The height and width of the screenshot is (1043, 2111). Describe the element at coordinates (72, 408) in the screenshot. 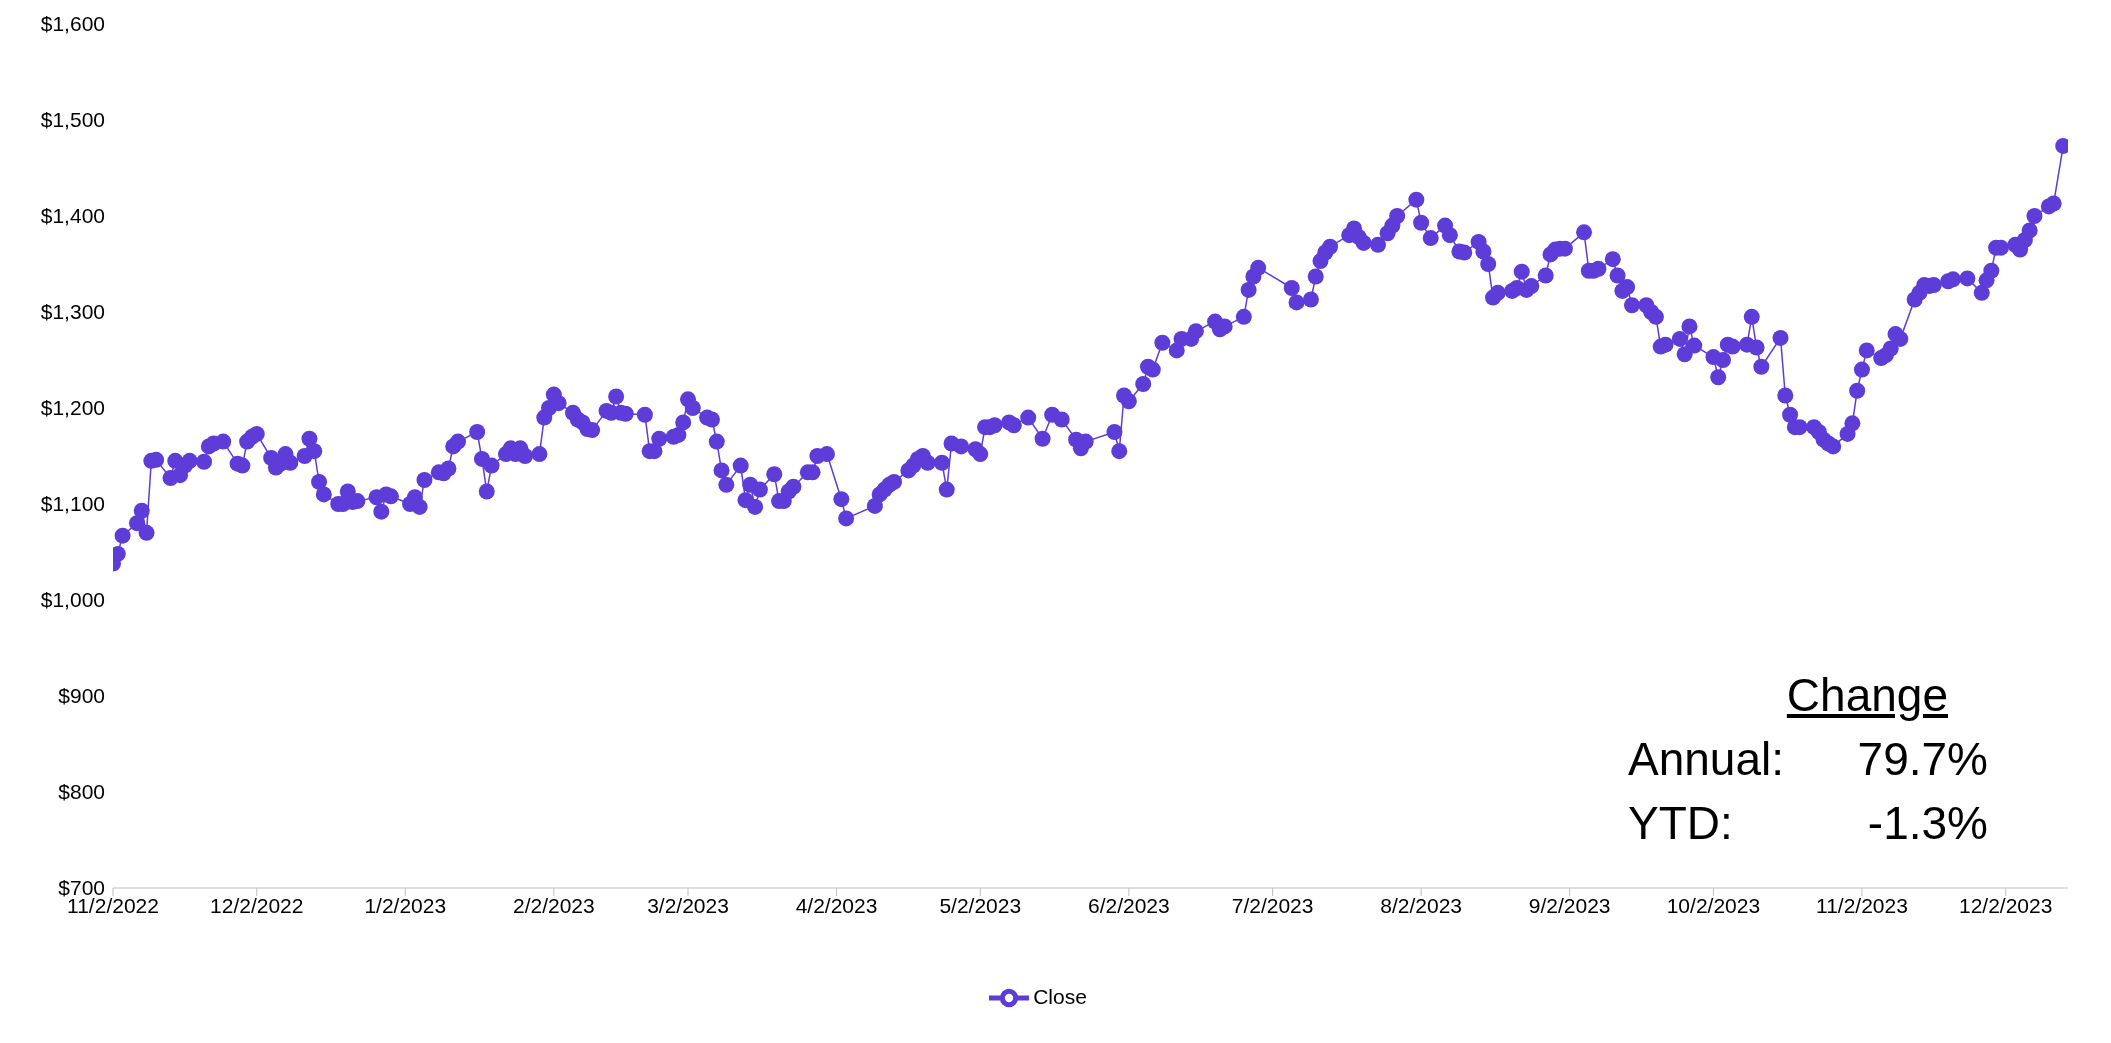

I see `y-tick-label: $1,200` at that location.